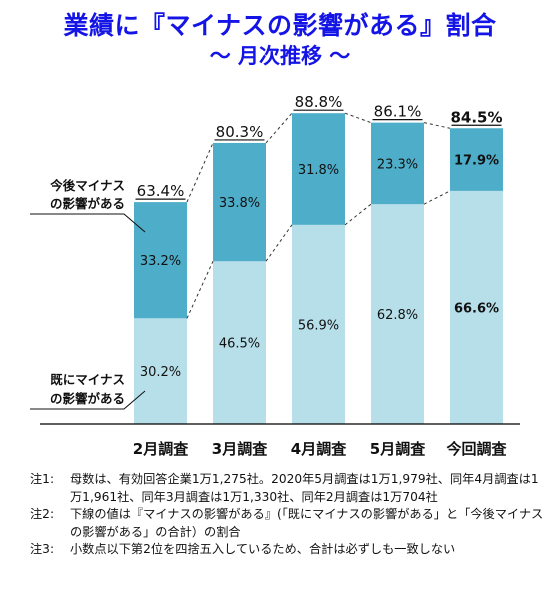  I want to click on data-label-existing: 66.6%, so click(476, 308).